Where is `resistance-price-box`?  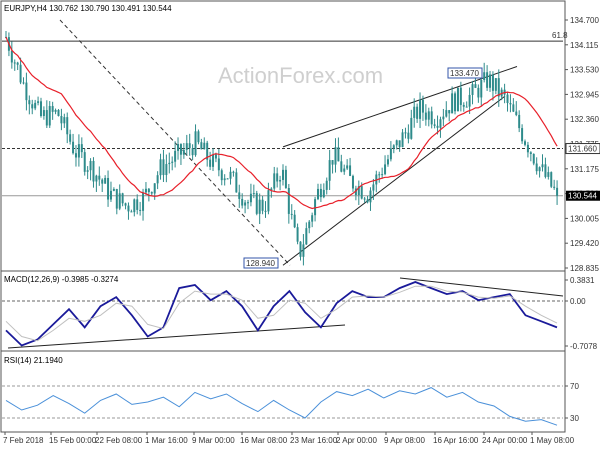
resistance-price-box is located at coordinates (582, 149).